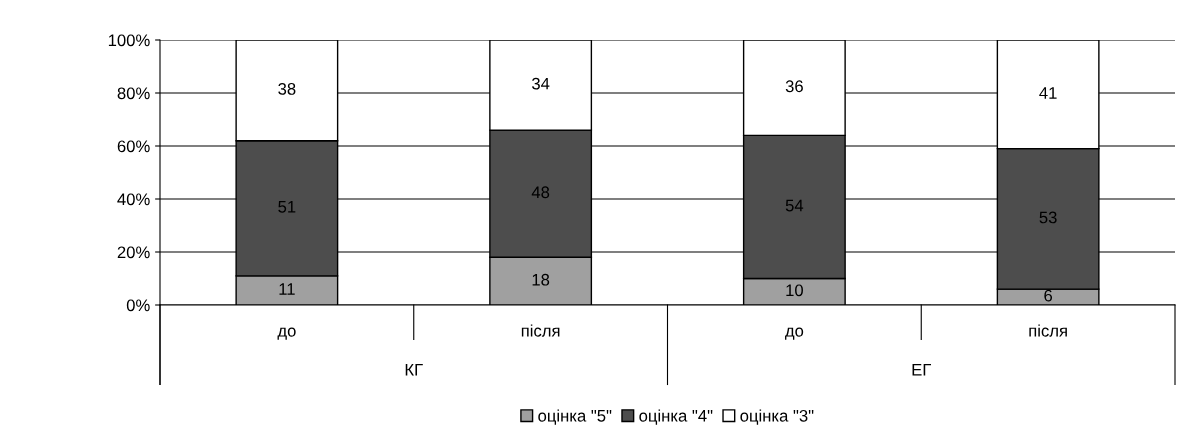 The height and width of the screenshot is (440, 1190). I want to click on legend-label: оцінка "5", so click(575, 417).